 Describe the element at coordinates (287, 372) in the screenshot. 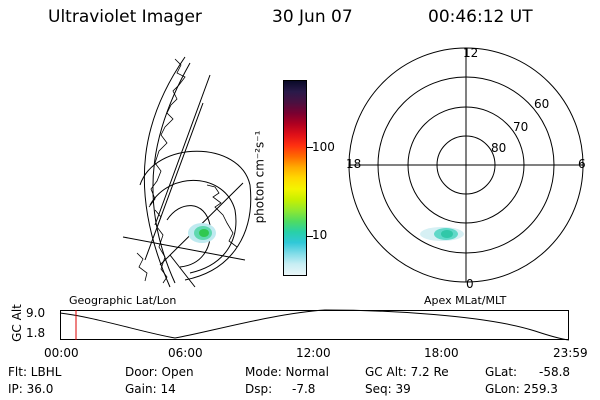

I see `status-mode: Mode: Normal` at that location.